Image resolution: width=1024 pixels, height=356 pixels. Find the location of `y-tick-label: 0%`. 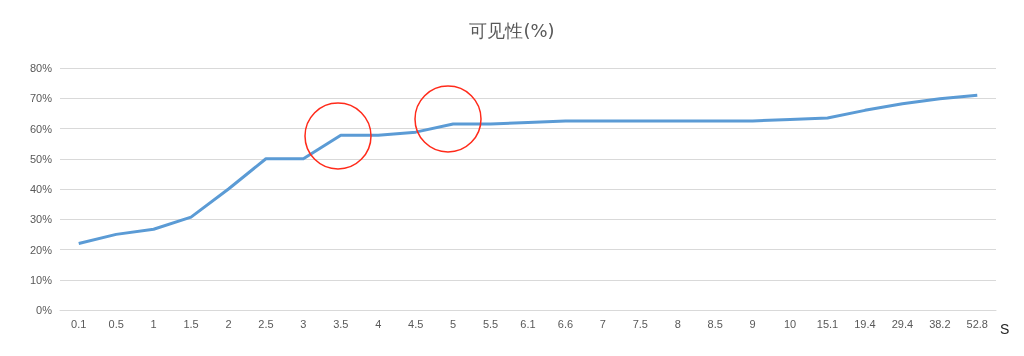

y-tick-label: 0% is located at coordinates (44, 310).